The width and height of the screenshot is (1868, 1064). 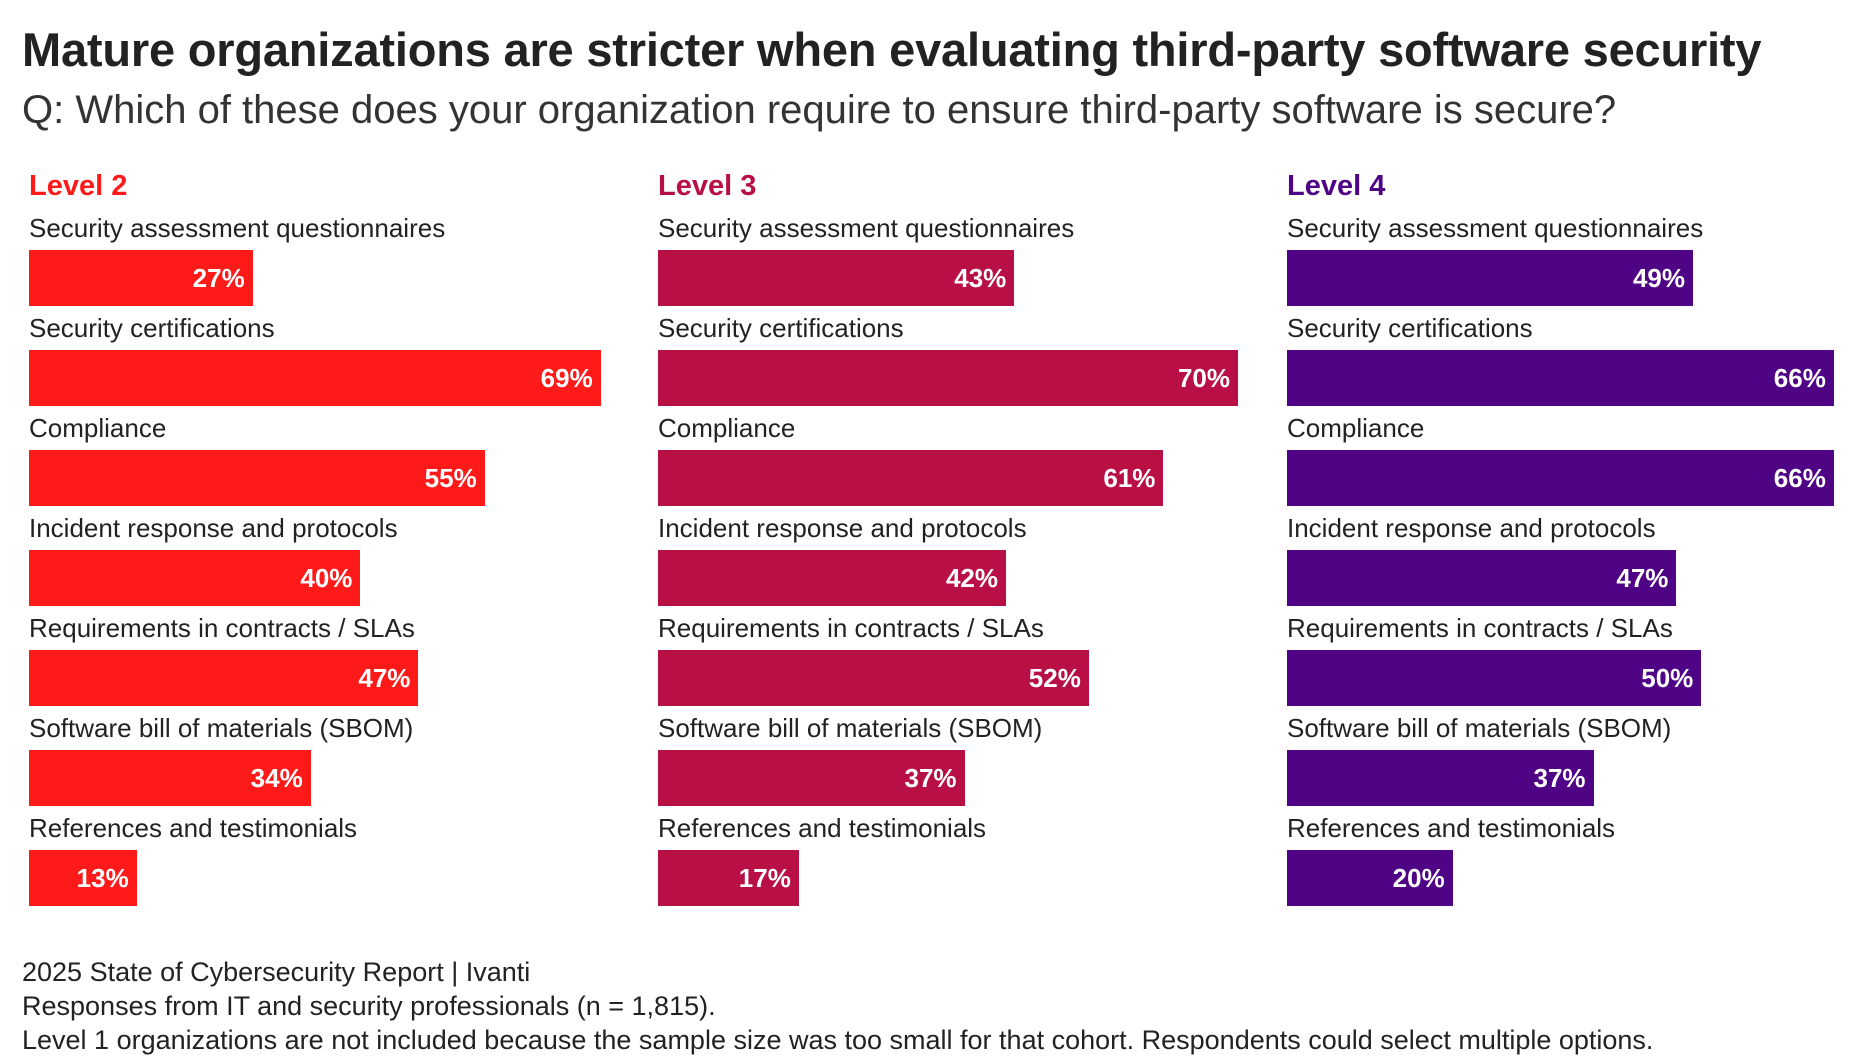 I want to click on panel-title: Level 3, so click(x=707, y=186).